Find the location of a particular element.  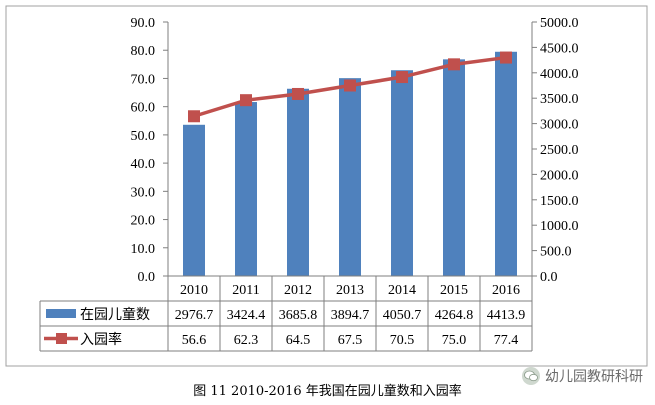

table-cell-value: 4264.8 is located at coordinates (454, 315).